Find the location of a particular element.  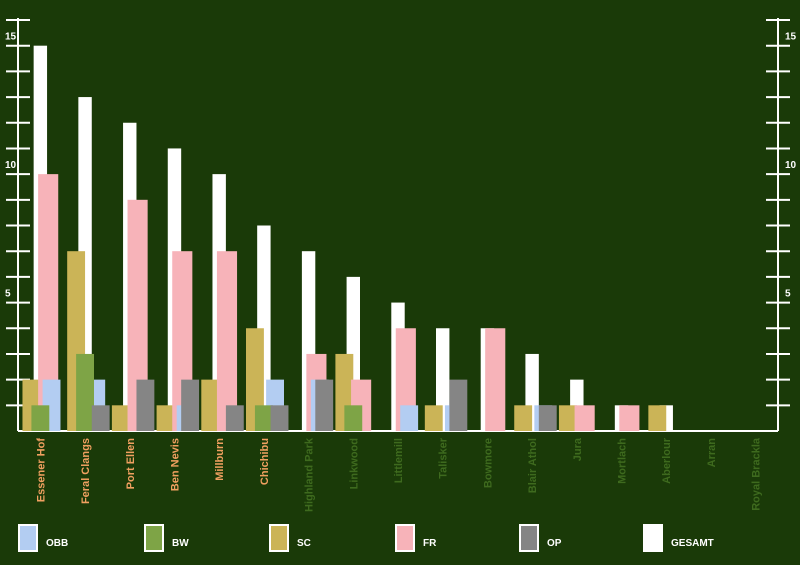

x-tick-label: Mortlach is located at coordinates (623, 461).